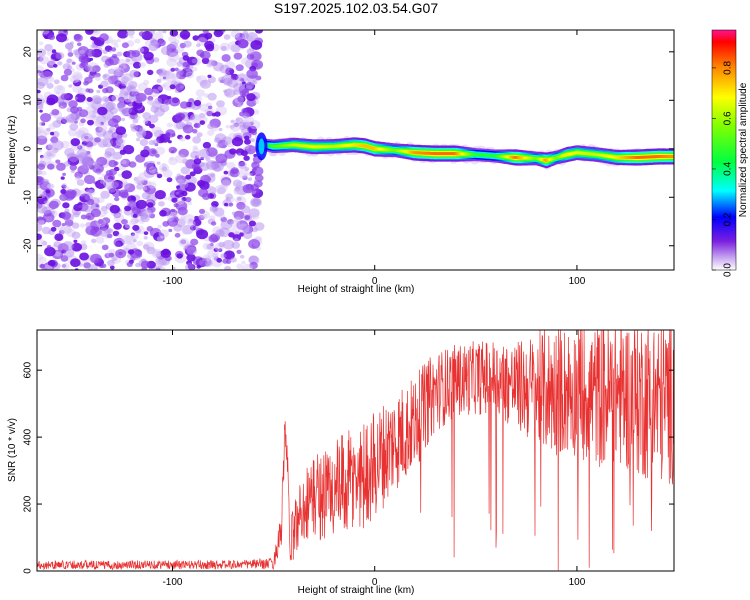 The width and height of the screenshot is (750, 600). I want to click on figure-title: S197.2025.102.03.54.G07, so click(356, 8).